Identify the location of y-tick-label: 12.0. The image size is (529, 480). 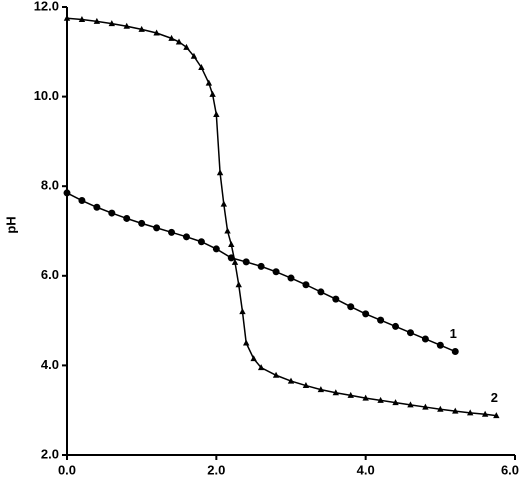
(46, 6).